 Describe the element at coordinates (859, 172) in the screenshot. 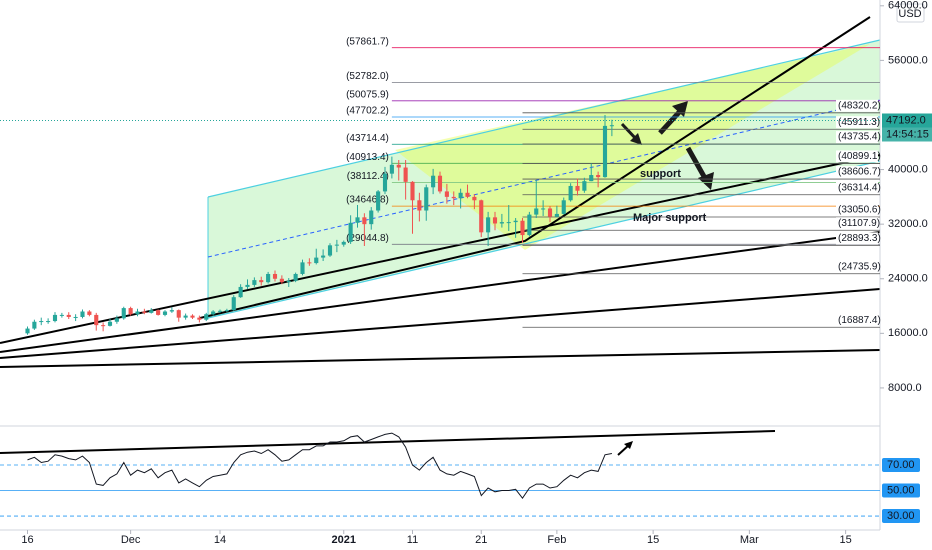

I see `fib-label: (38606.7)` at that location.